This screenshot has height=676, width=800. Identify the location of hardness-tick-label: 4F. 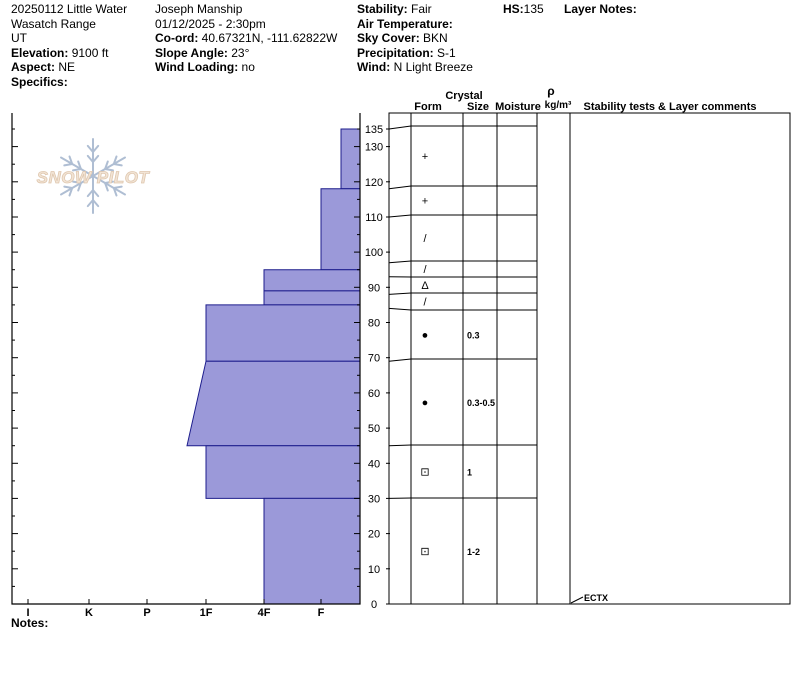
(264, 613).